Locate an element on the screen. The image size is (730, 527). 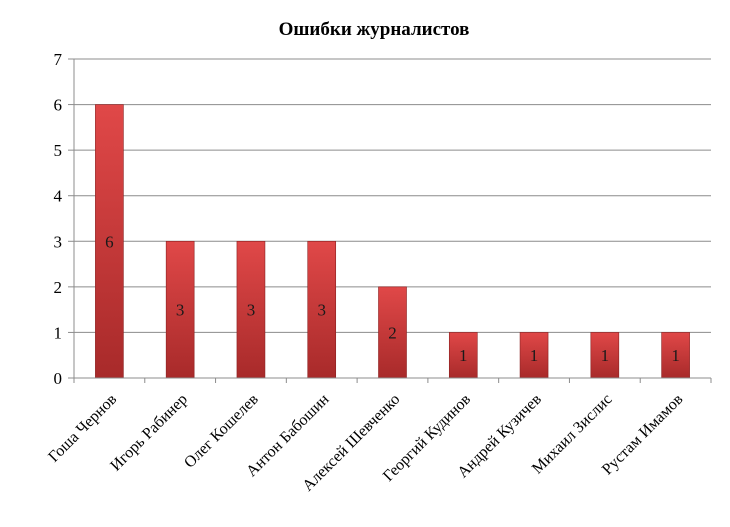
data-label: 2 is located at coordinates (392, 332).